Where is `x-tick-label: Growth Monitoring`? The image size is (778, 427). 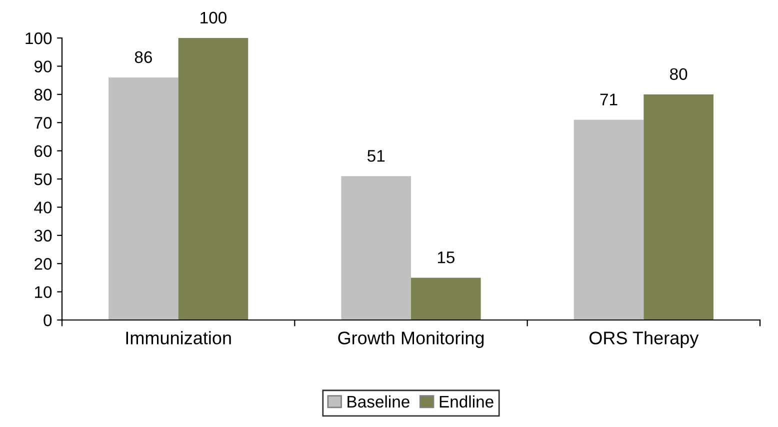 x-tick-label: Growth Monitoring is located at coordinates (411, 339).